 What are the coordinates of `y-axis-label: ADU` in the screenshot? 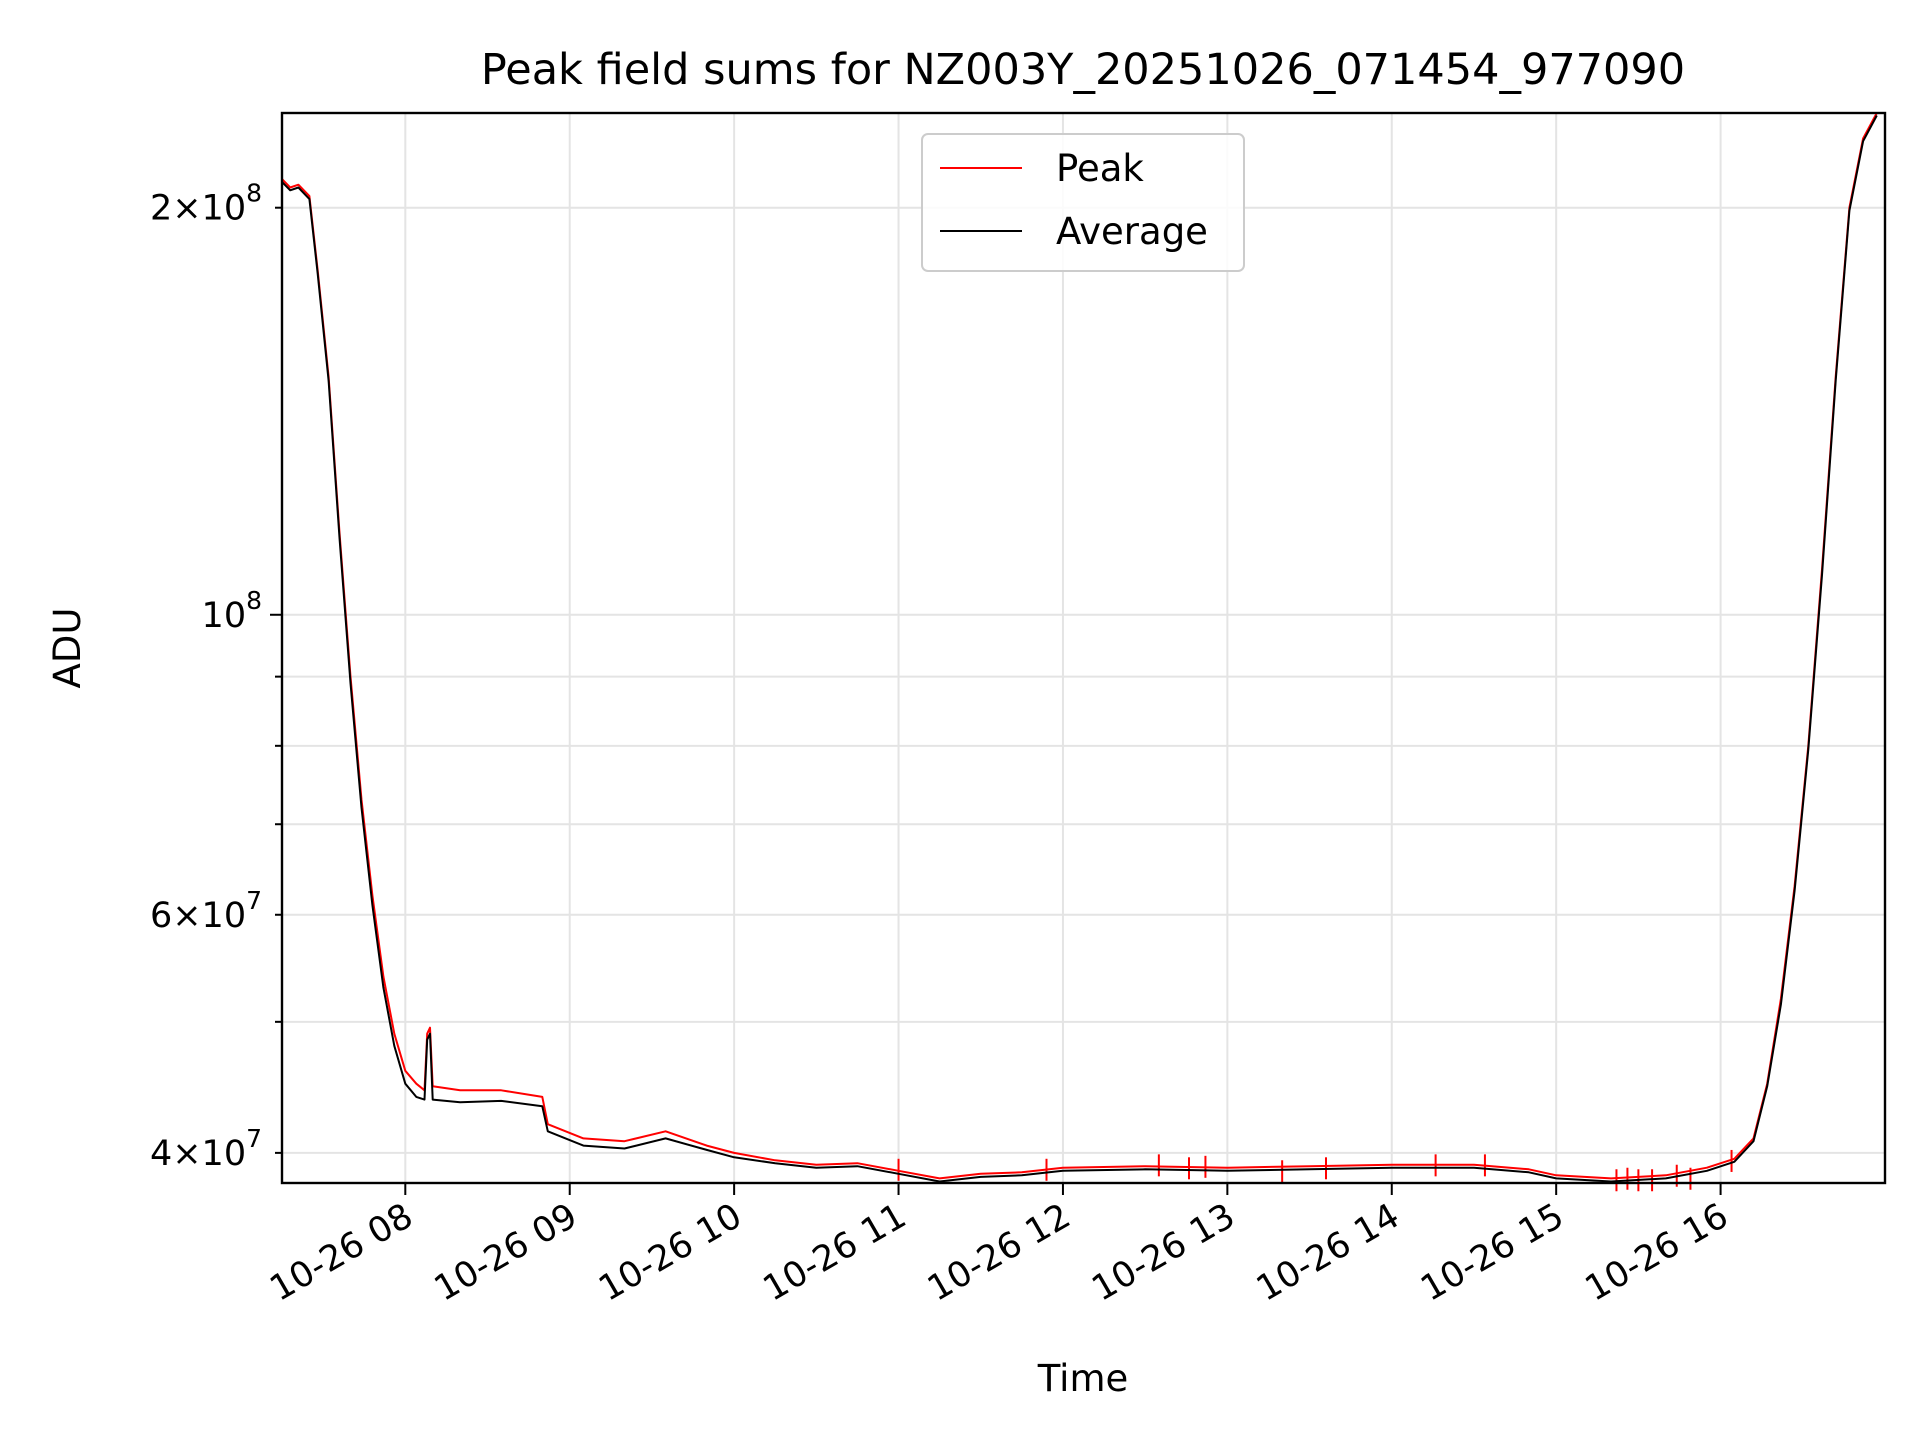 It's located at (67, 648).